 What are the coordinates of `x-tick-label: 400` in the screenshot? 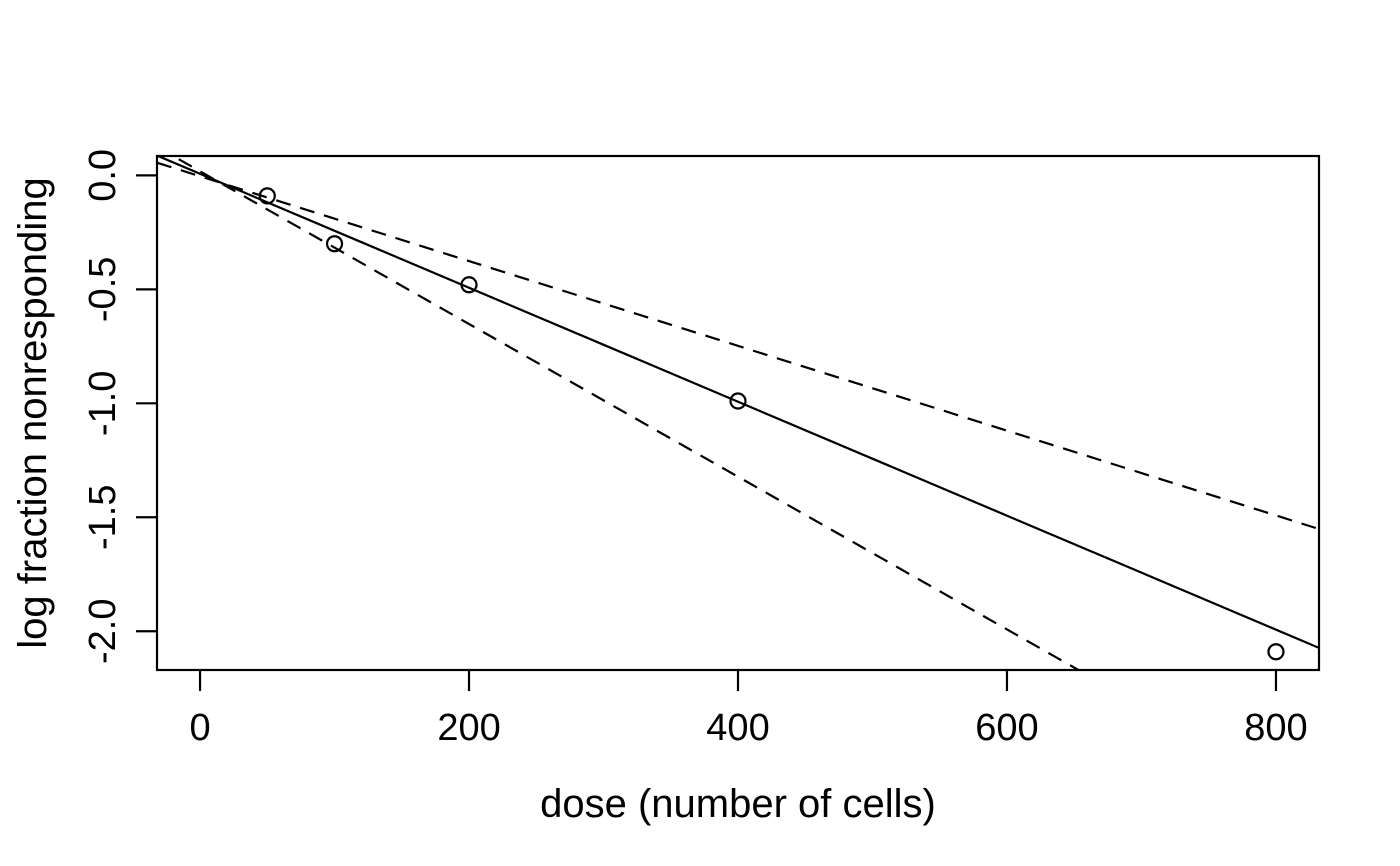 It's located at (737, 728).